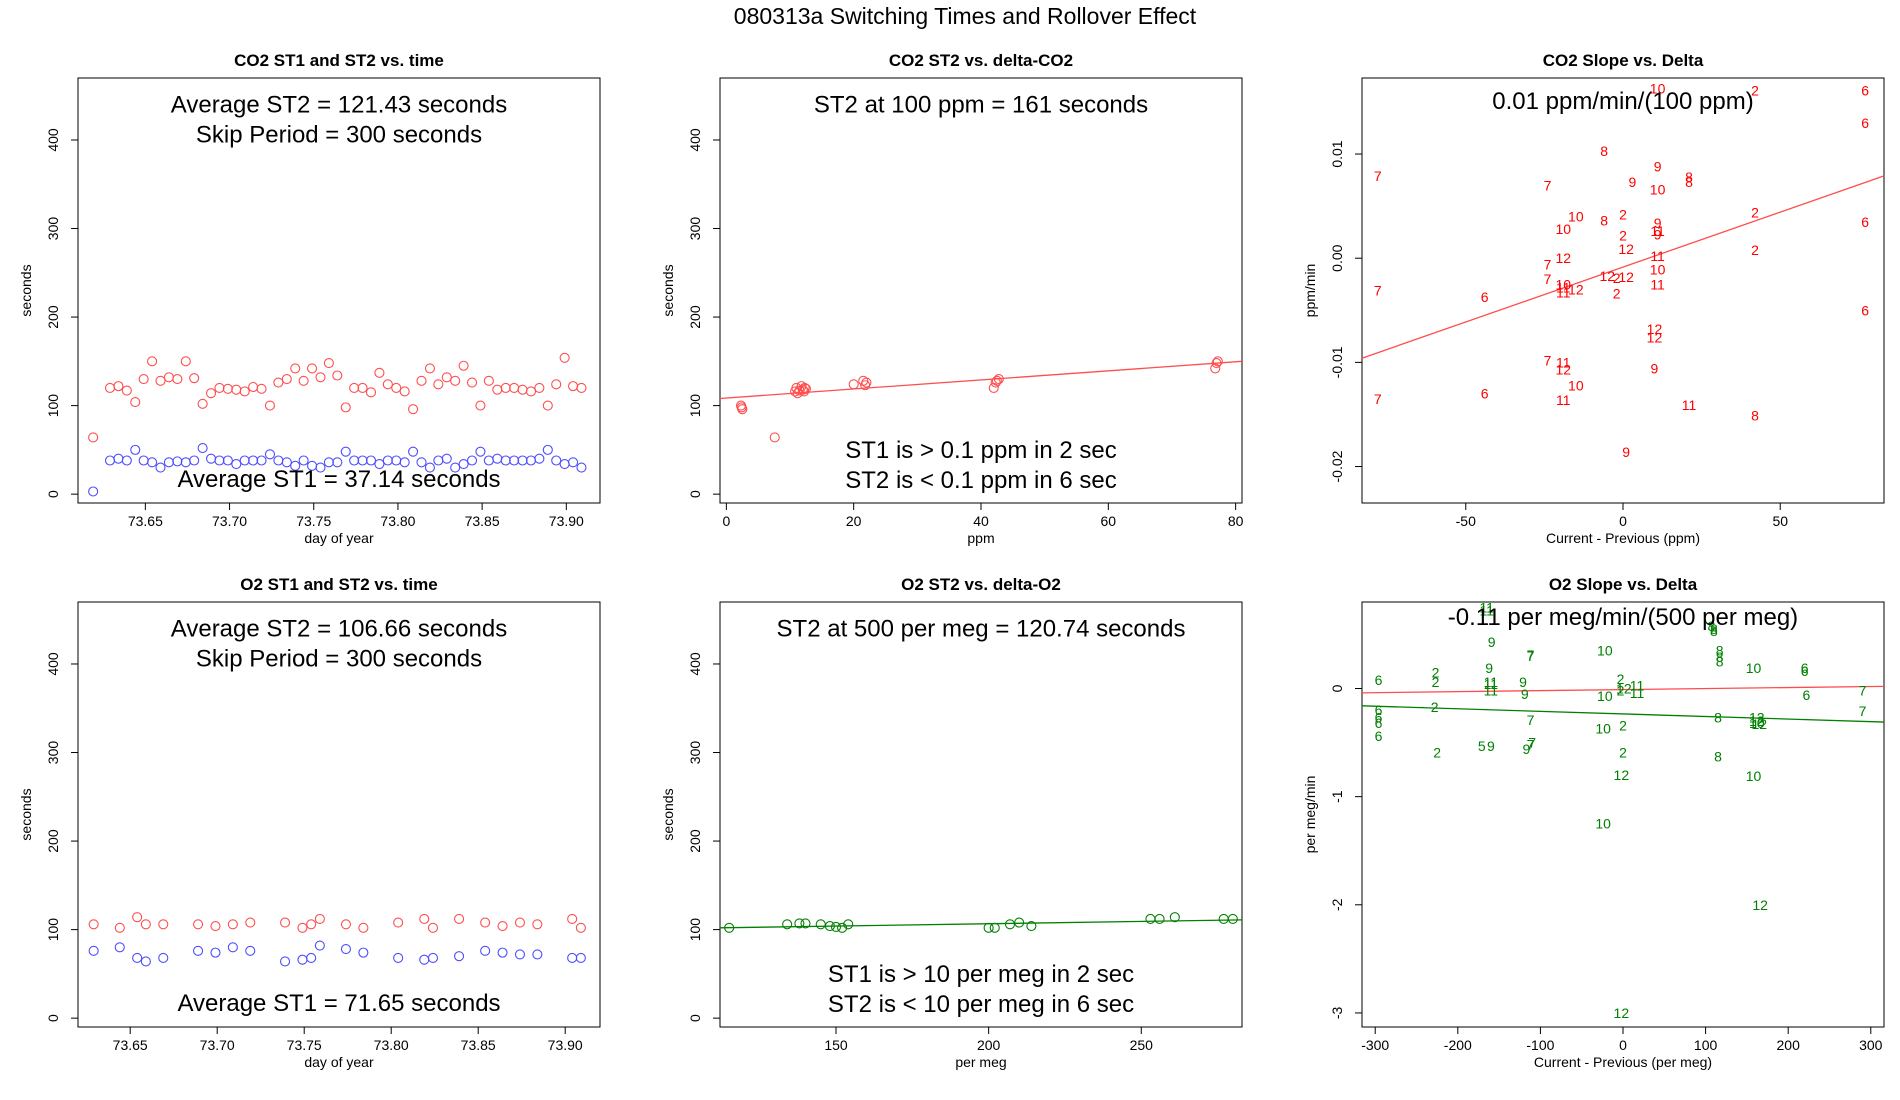  What do you see at coordinates (1337, 362) in the screenshot?
I see `y-tick-label: -0.01` at bounding box center [1337, 362].